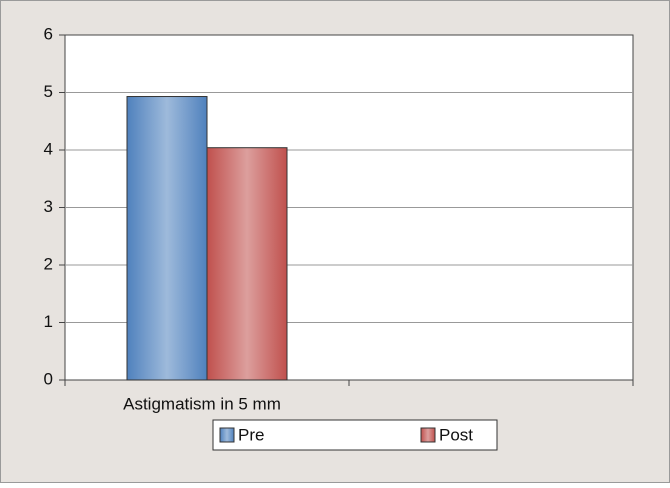 This screenshot has width=670, height=488. What do you see at coordinates (48, 321) in the screenshot?
I see `y-tick-label: 1` at bounding box center [48, 321].